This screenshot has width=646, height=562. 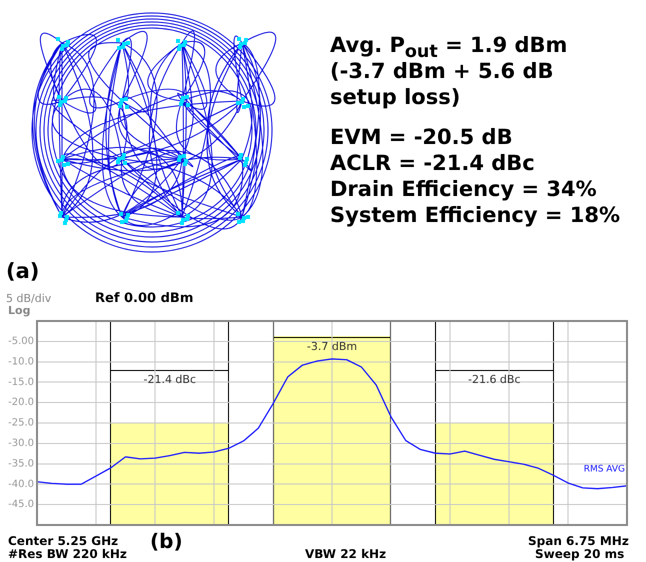 What do you see at coordinates (21, 382) in the screenshot?
I see `y-tick-label: -15.0` at bounding box center [21, 382].